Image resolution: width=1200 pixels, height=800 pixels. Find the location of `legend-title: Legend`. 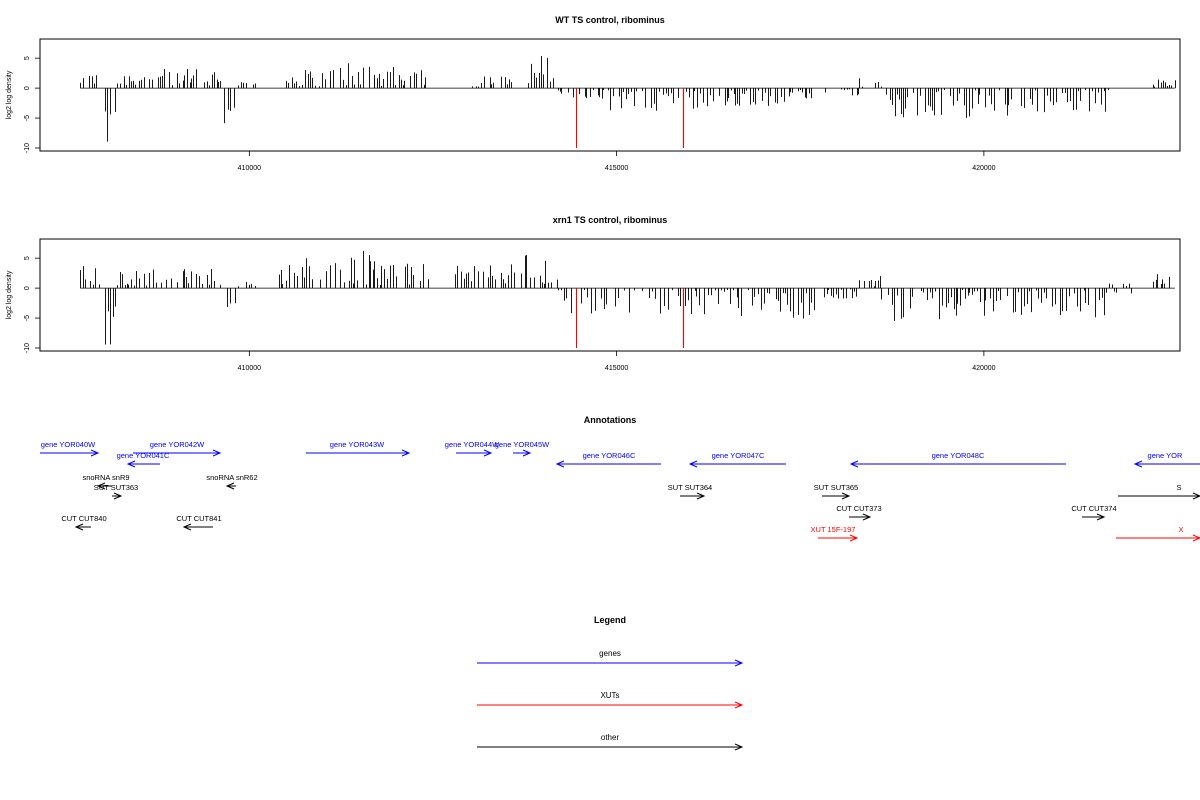

legend-title: Legend is located at coordinates (610, 620).